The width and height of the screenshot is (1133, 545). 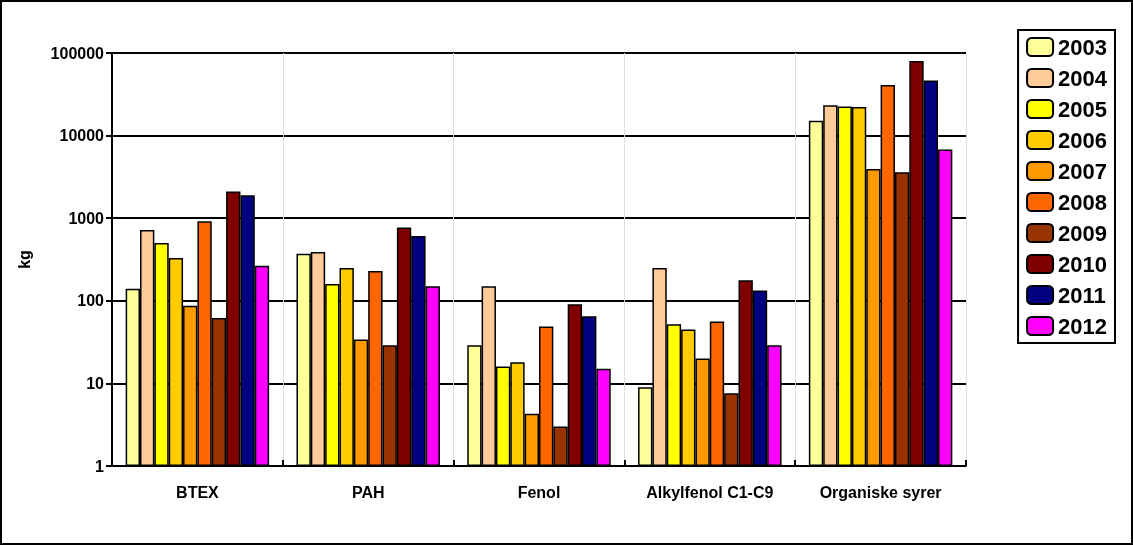 What do you see at coordinates (1083, 202) in the screenshot?
I see `legend-label: 2008` at bounding box center [1083, 202].